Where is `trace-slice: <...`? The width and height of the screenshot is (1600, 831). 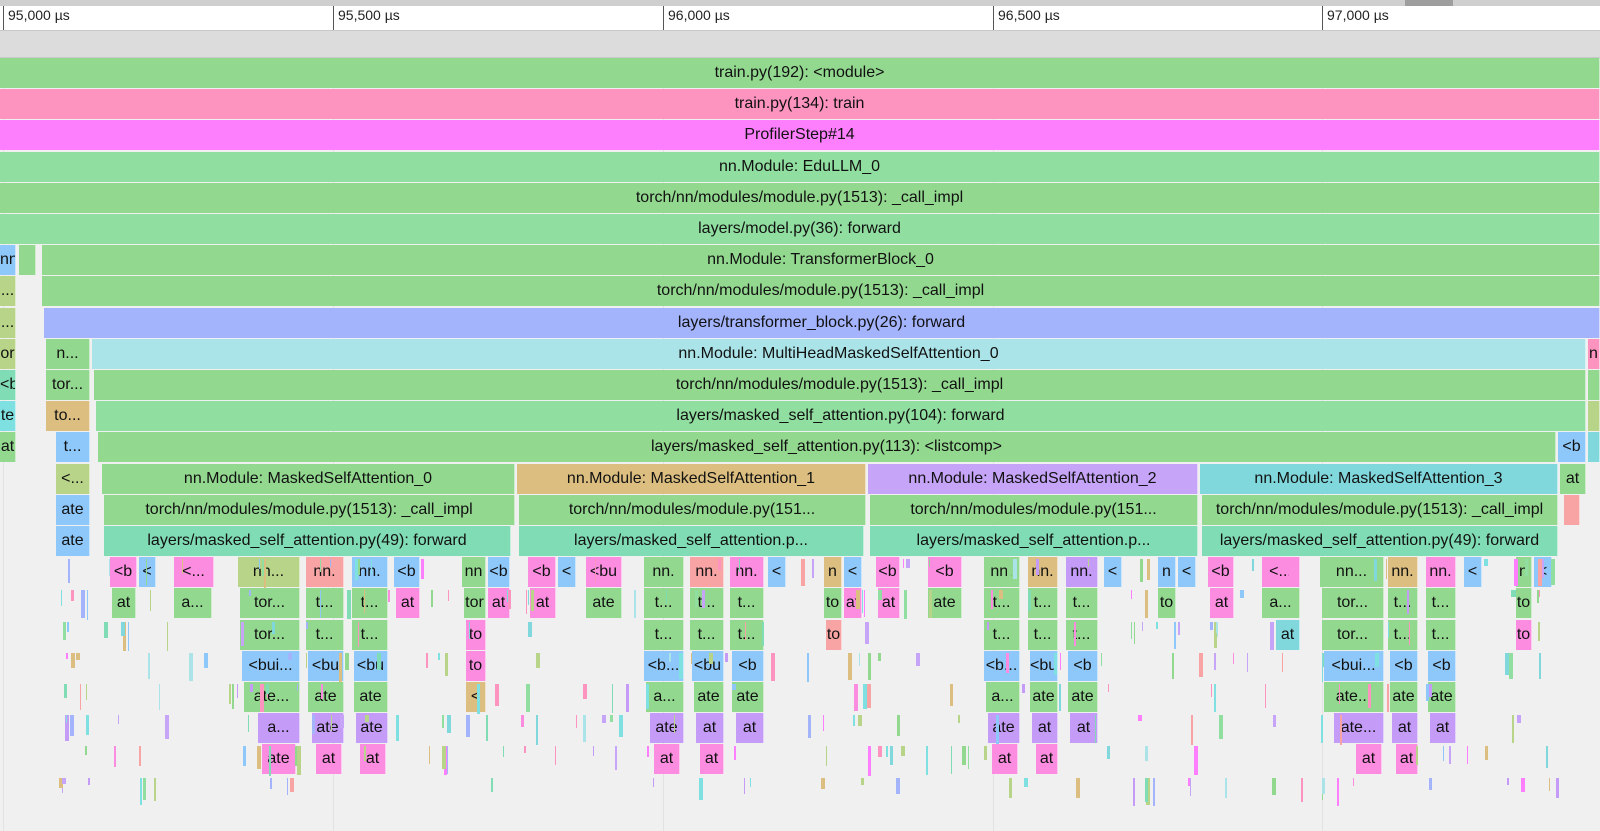
trace-slice: <... is located at coordinates (194, 572).